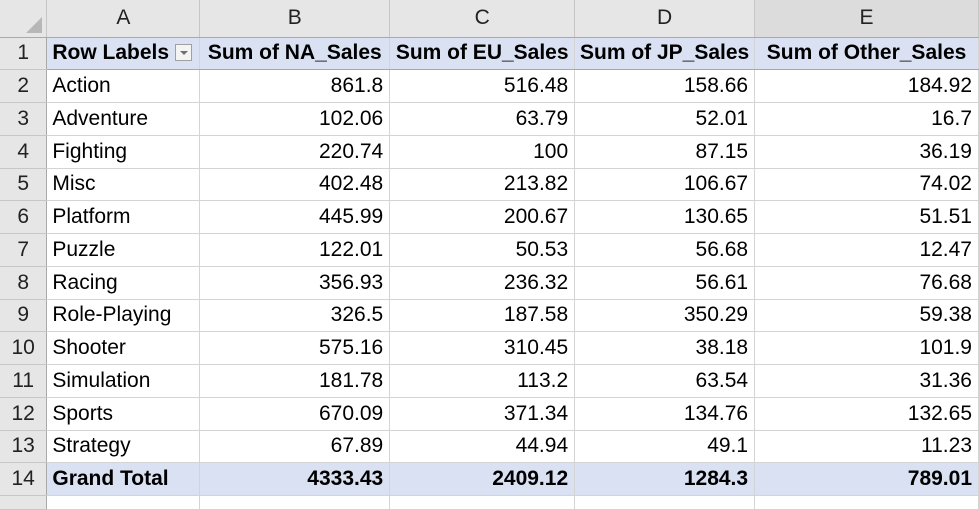 This screenshot has height=510, width=979. Describe the element at coordinates (866, 316) in the screenshot. I see `other-sales-cell: 59.38` at that location.